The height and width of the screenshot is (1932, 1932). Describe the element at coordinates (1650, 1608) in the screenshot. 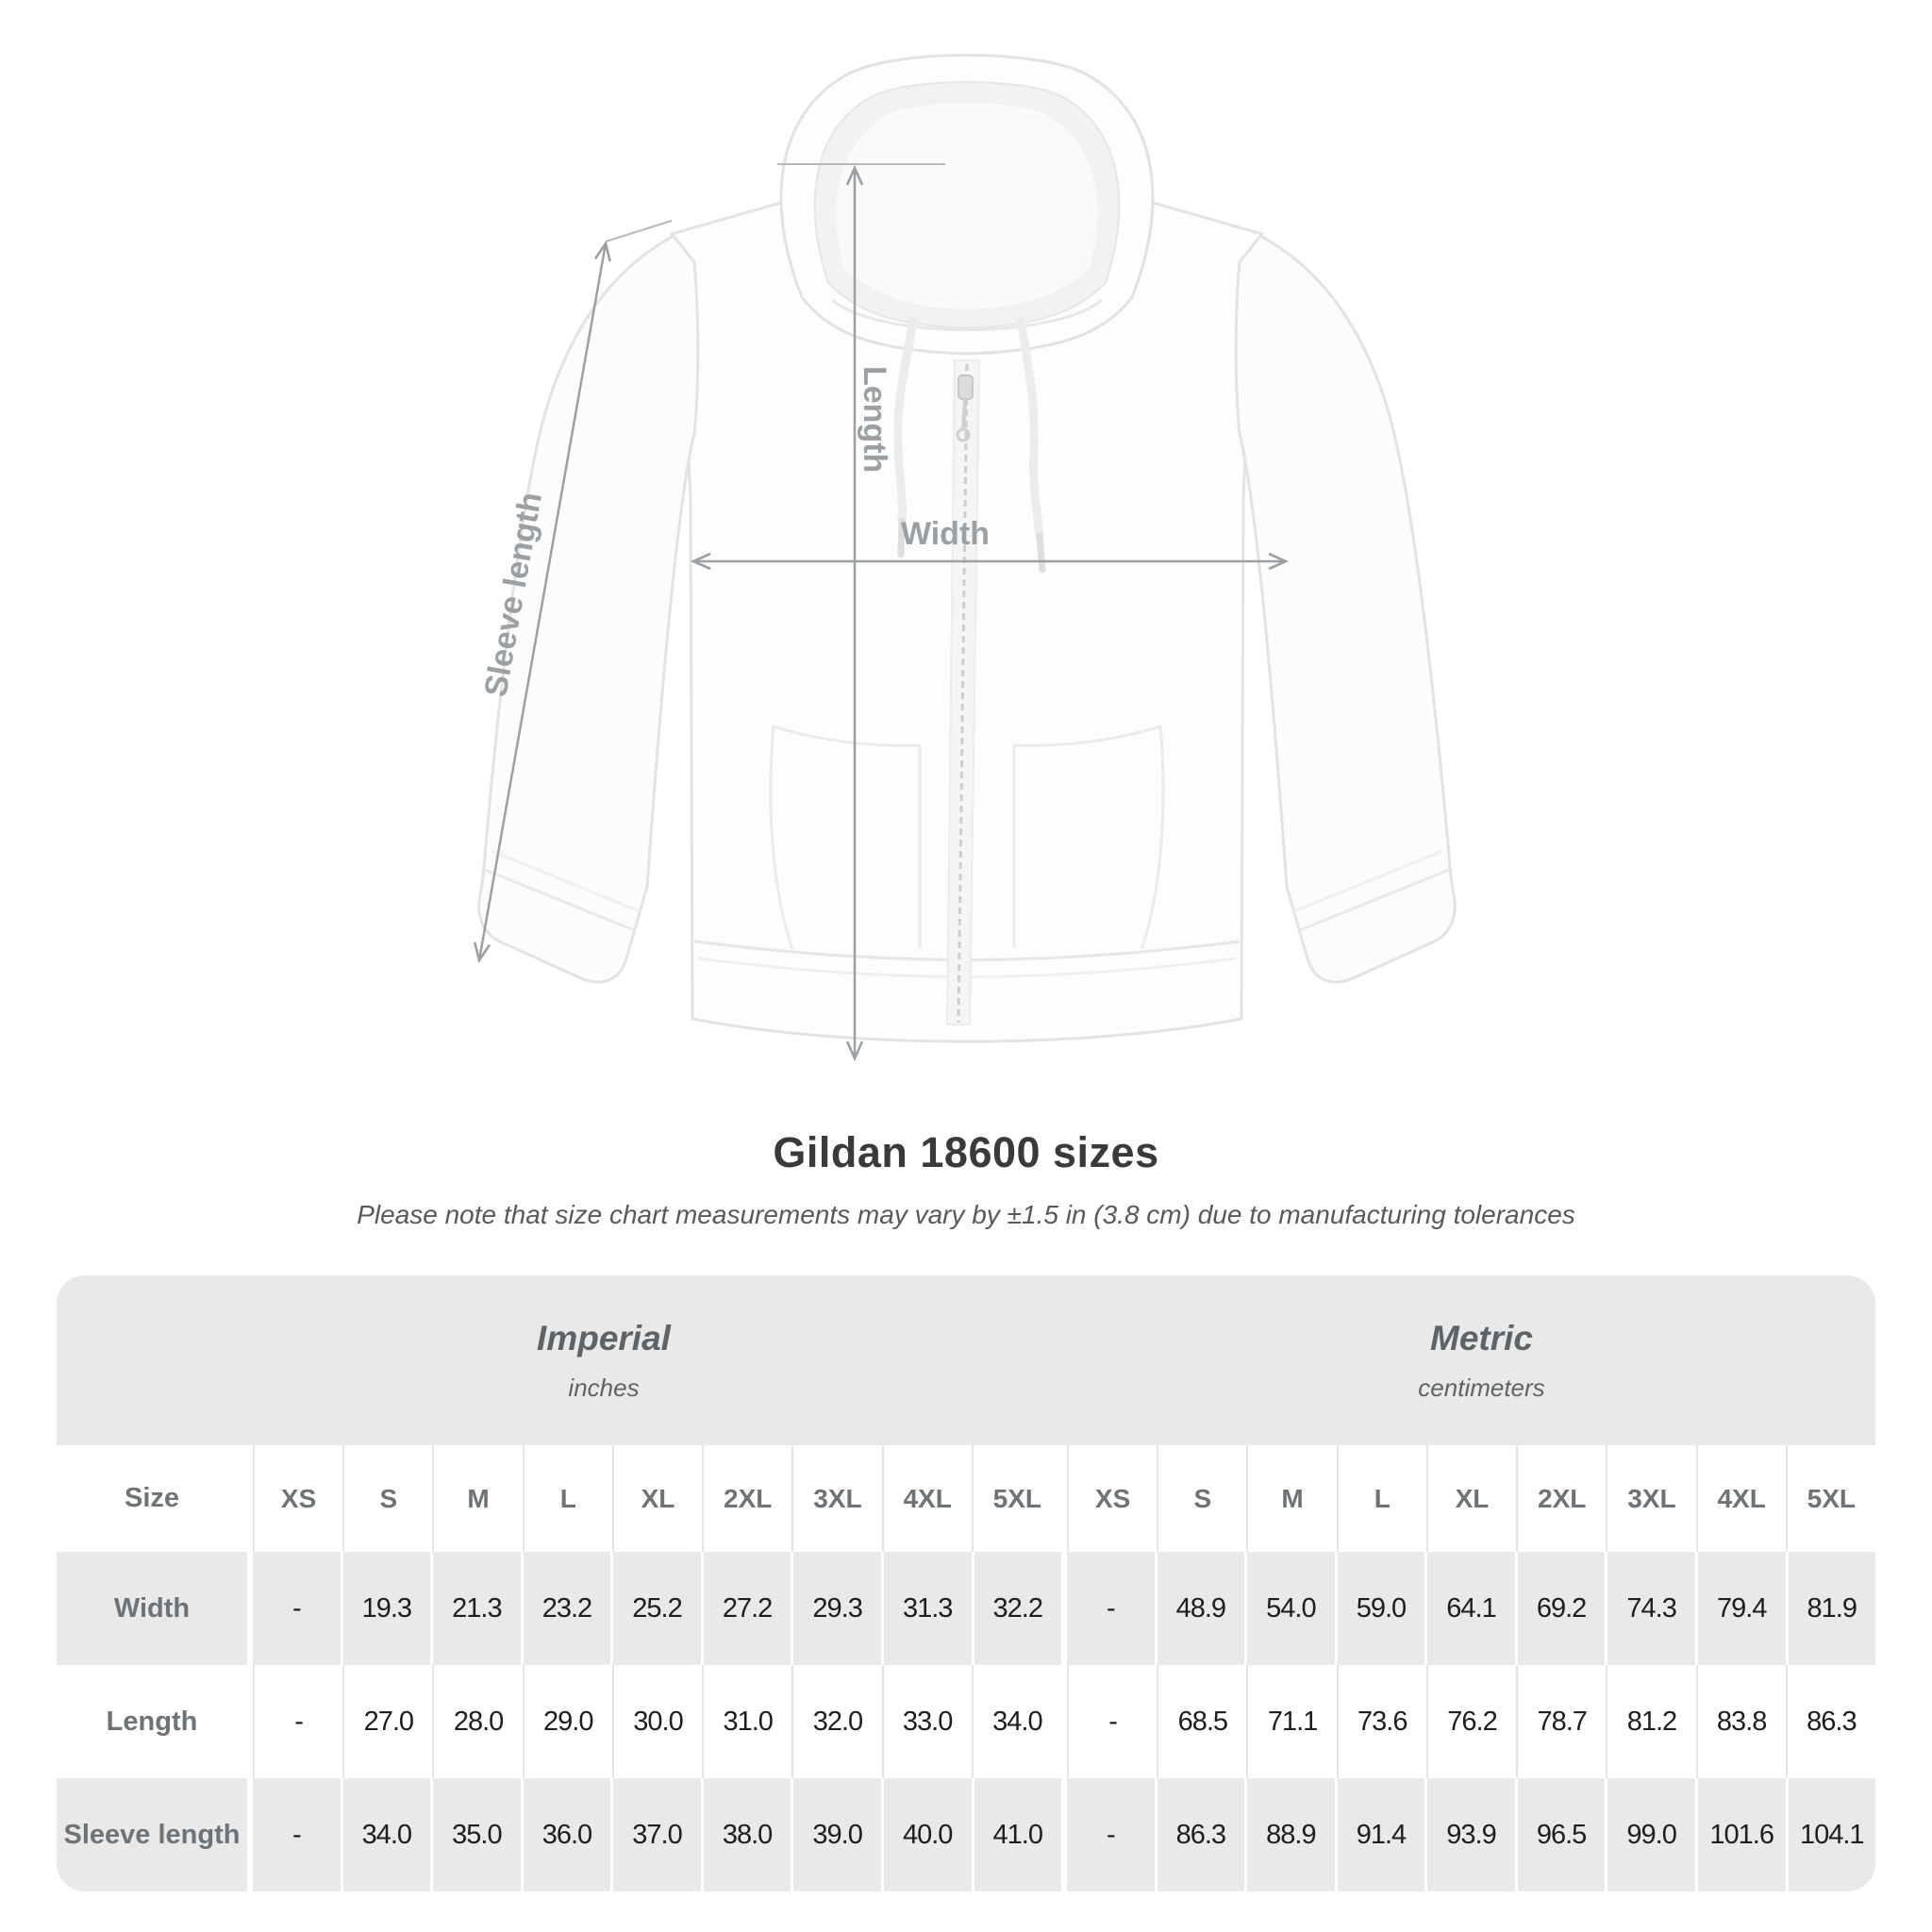

I see `table-cell: 74.3` at that location.